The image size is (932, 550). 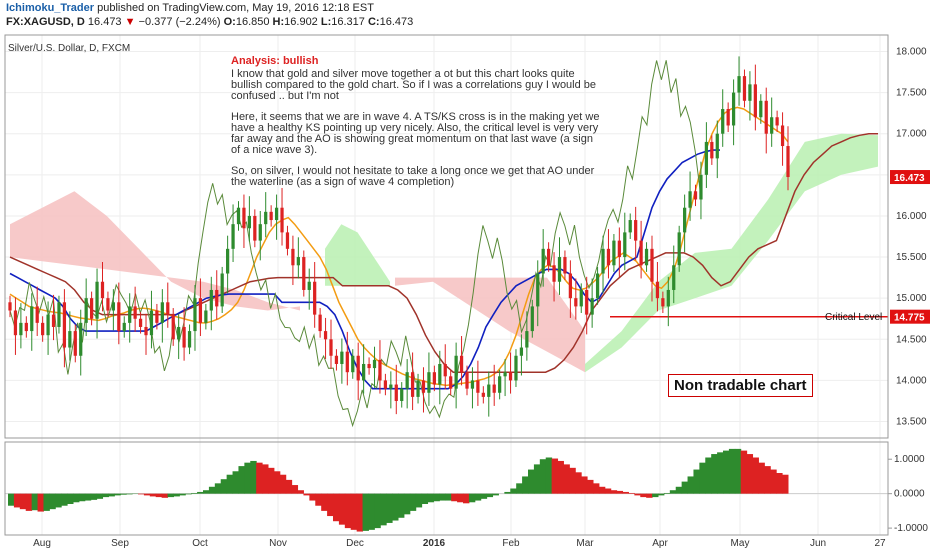 I want to click on x-tick-label: 27, so click(x=880, y=543).